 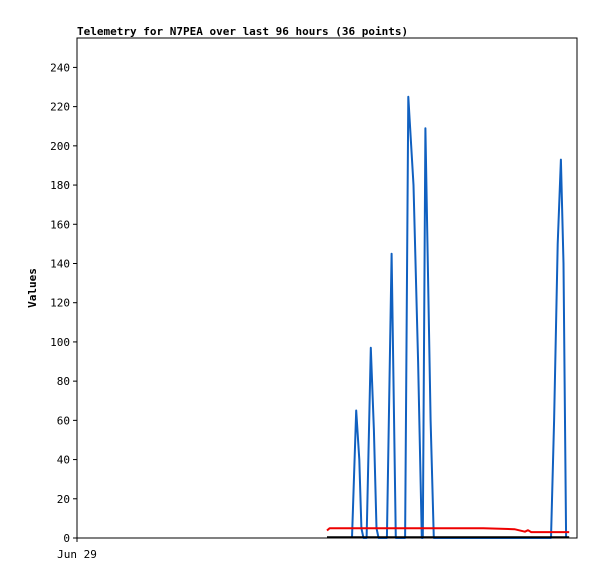 I want to click on y-axis-ticks: 0 20 40 60 80 100 120 140 160 180 200 220 240, so click(x=63, y=303).